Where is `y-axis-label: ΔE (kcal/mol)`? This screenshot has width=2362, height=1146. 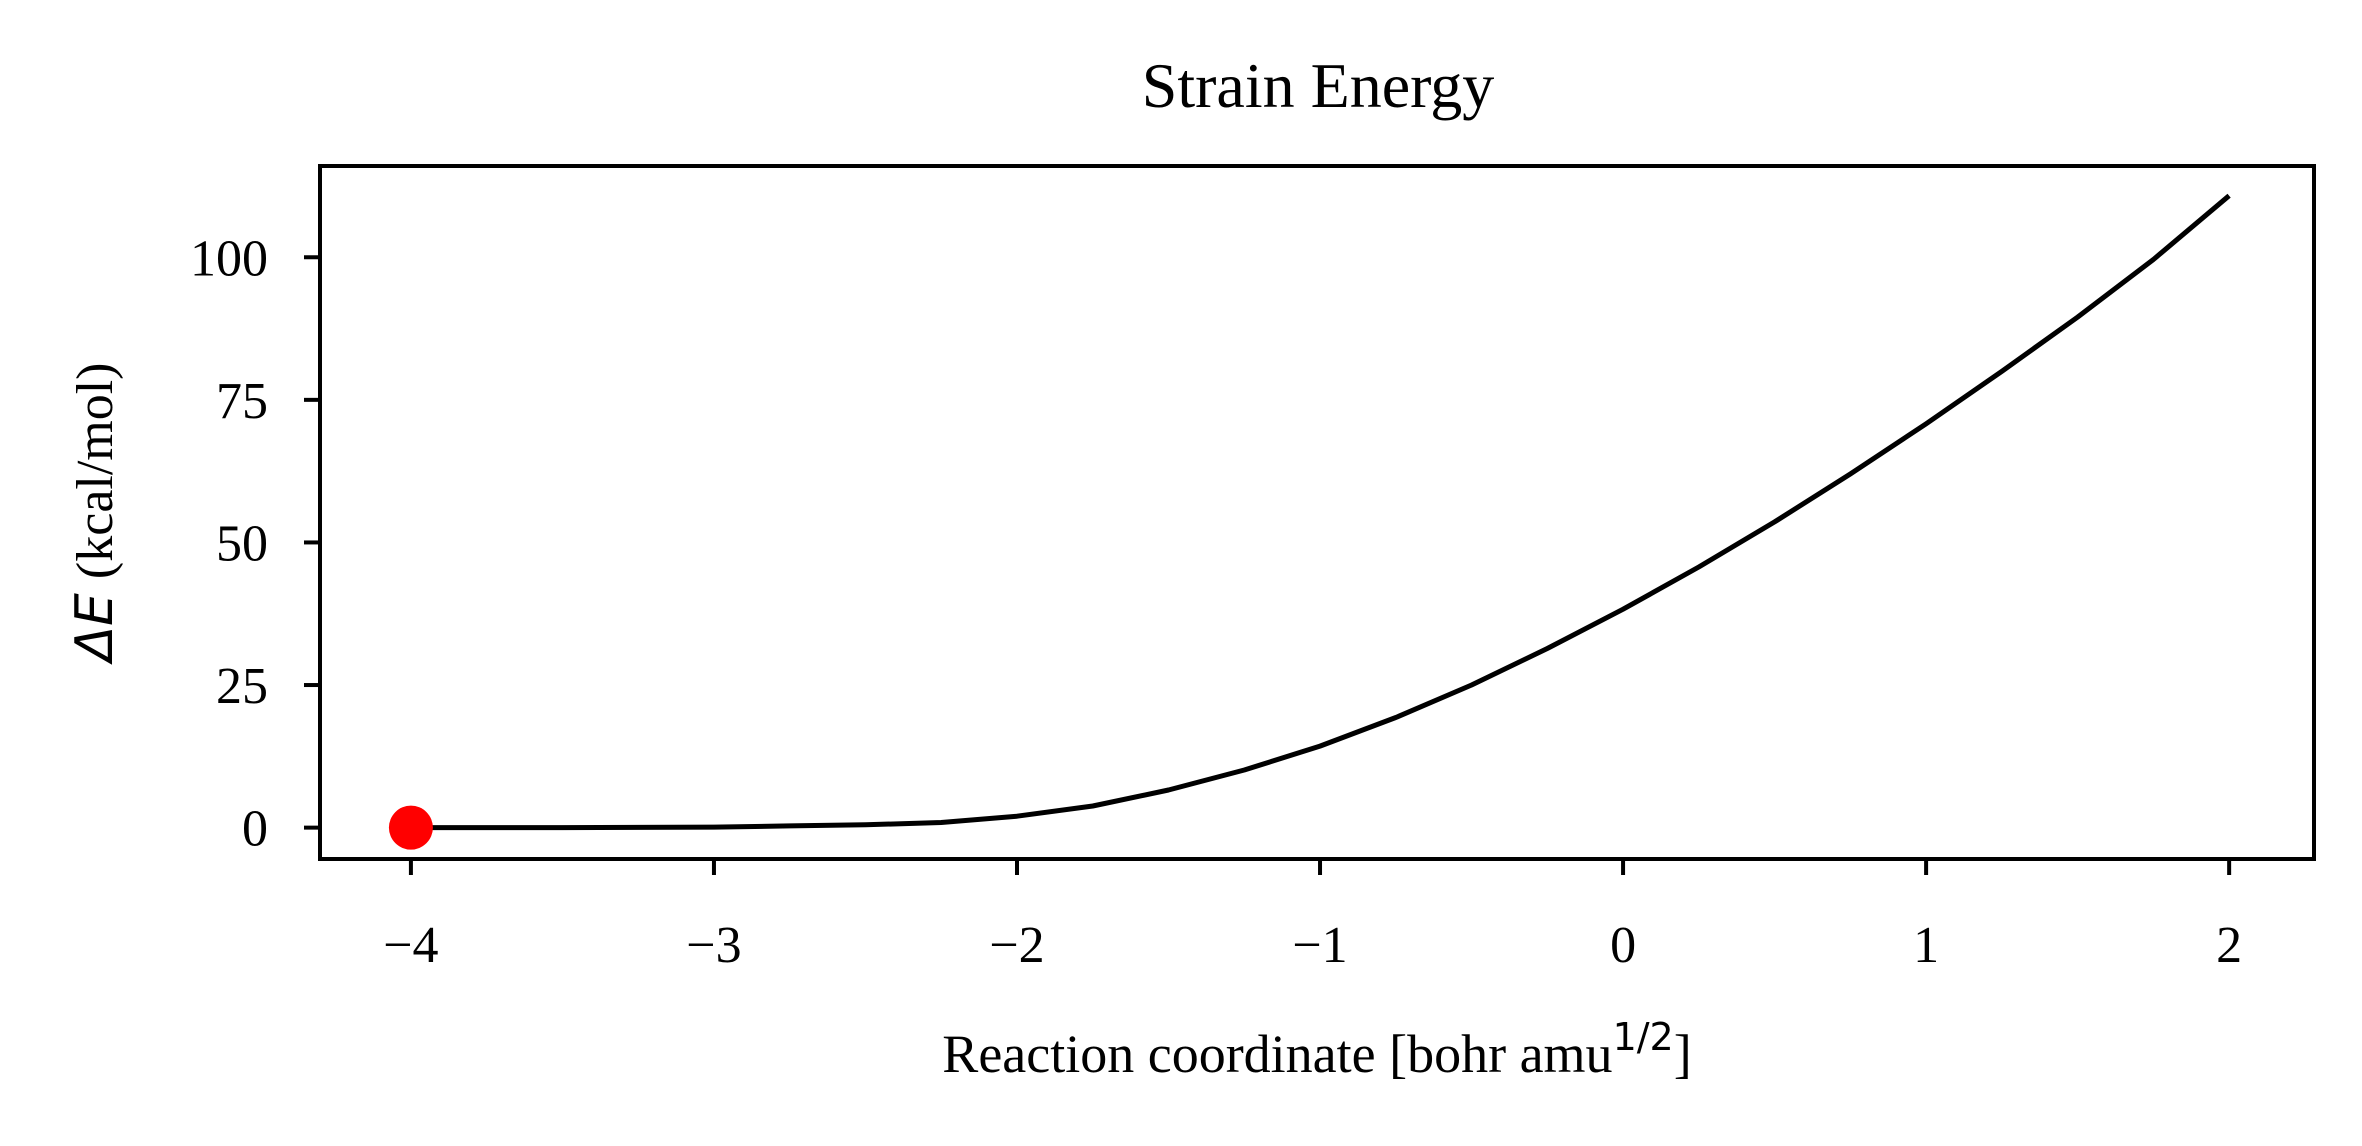
y-axis-label: ΔE (kcal/mol) is located at coordinates (95, 513).